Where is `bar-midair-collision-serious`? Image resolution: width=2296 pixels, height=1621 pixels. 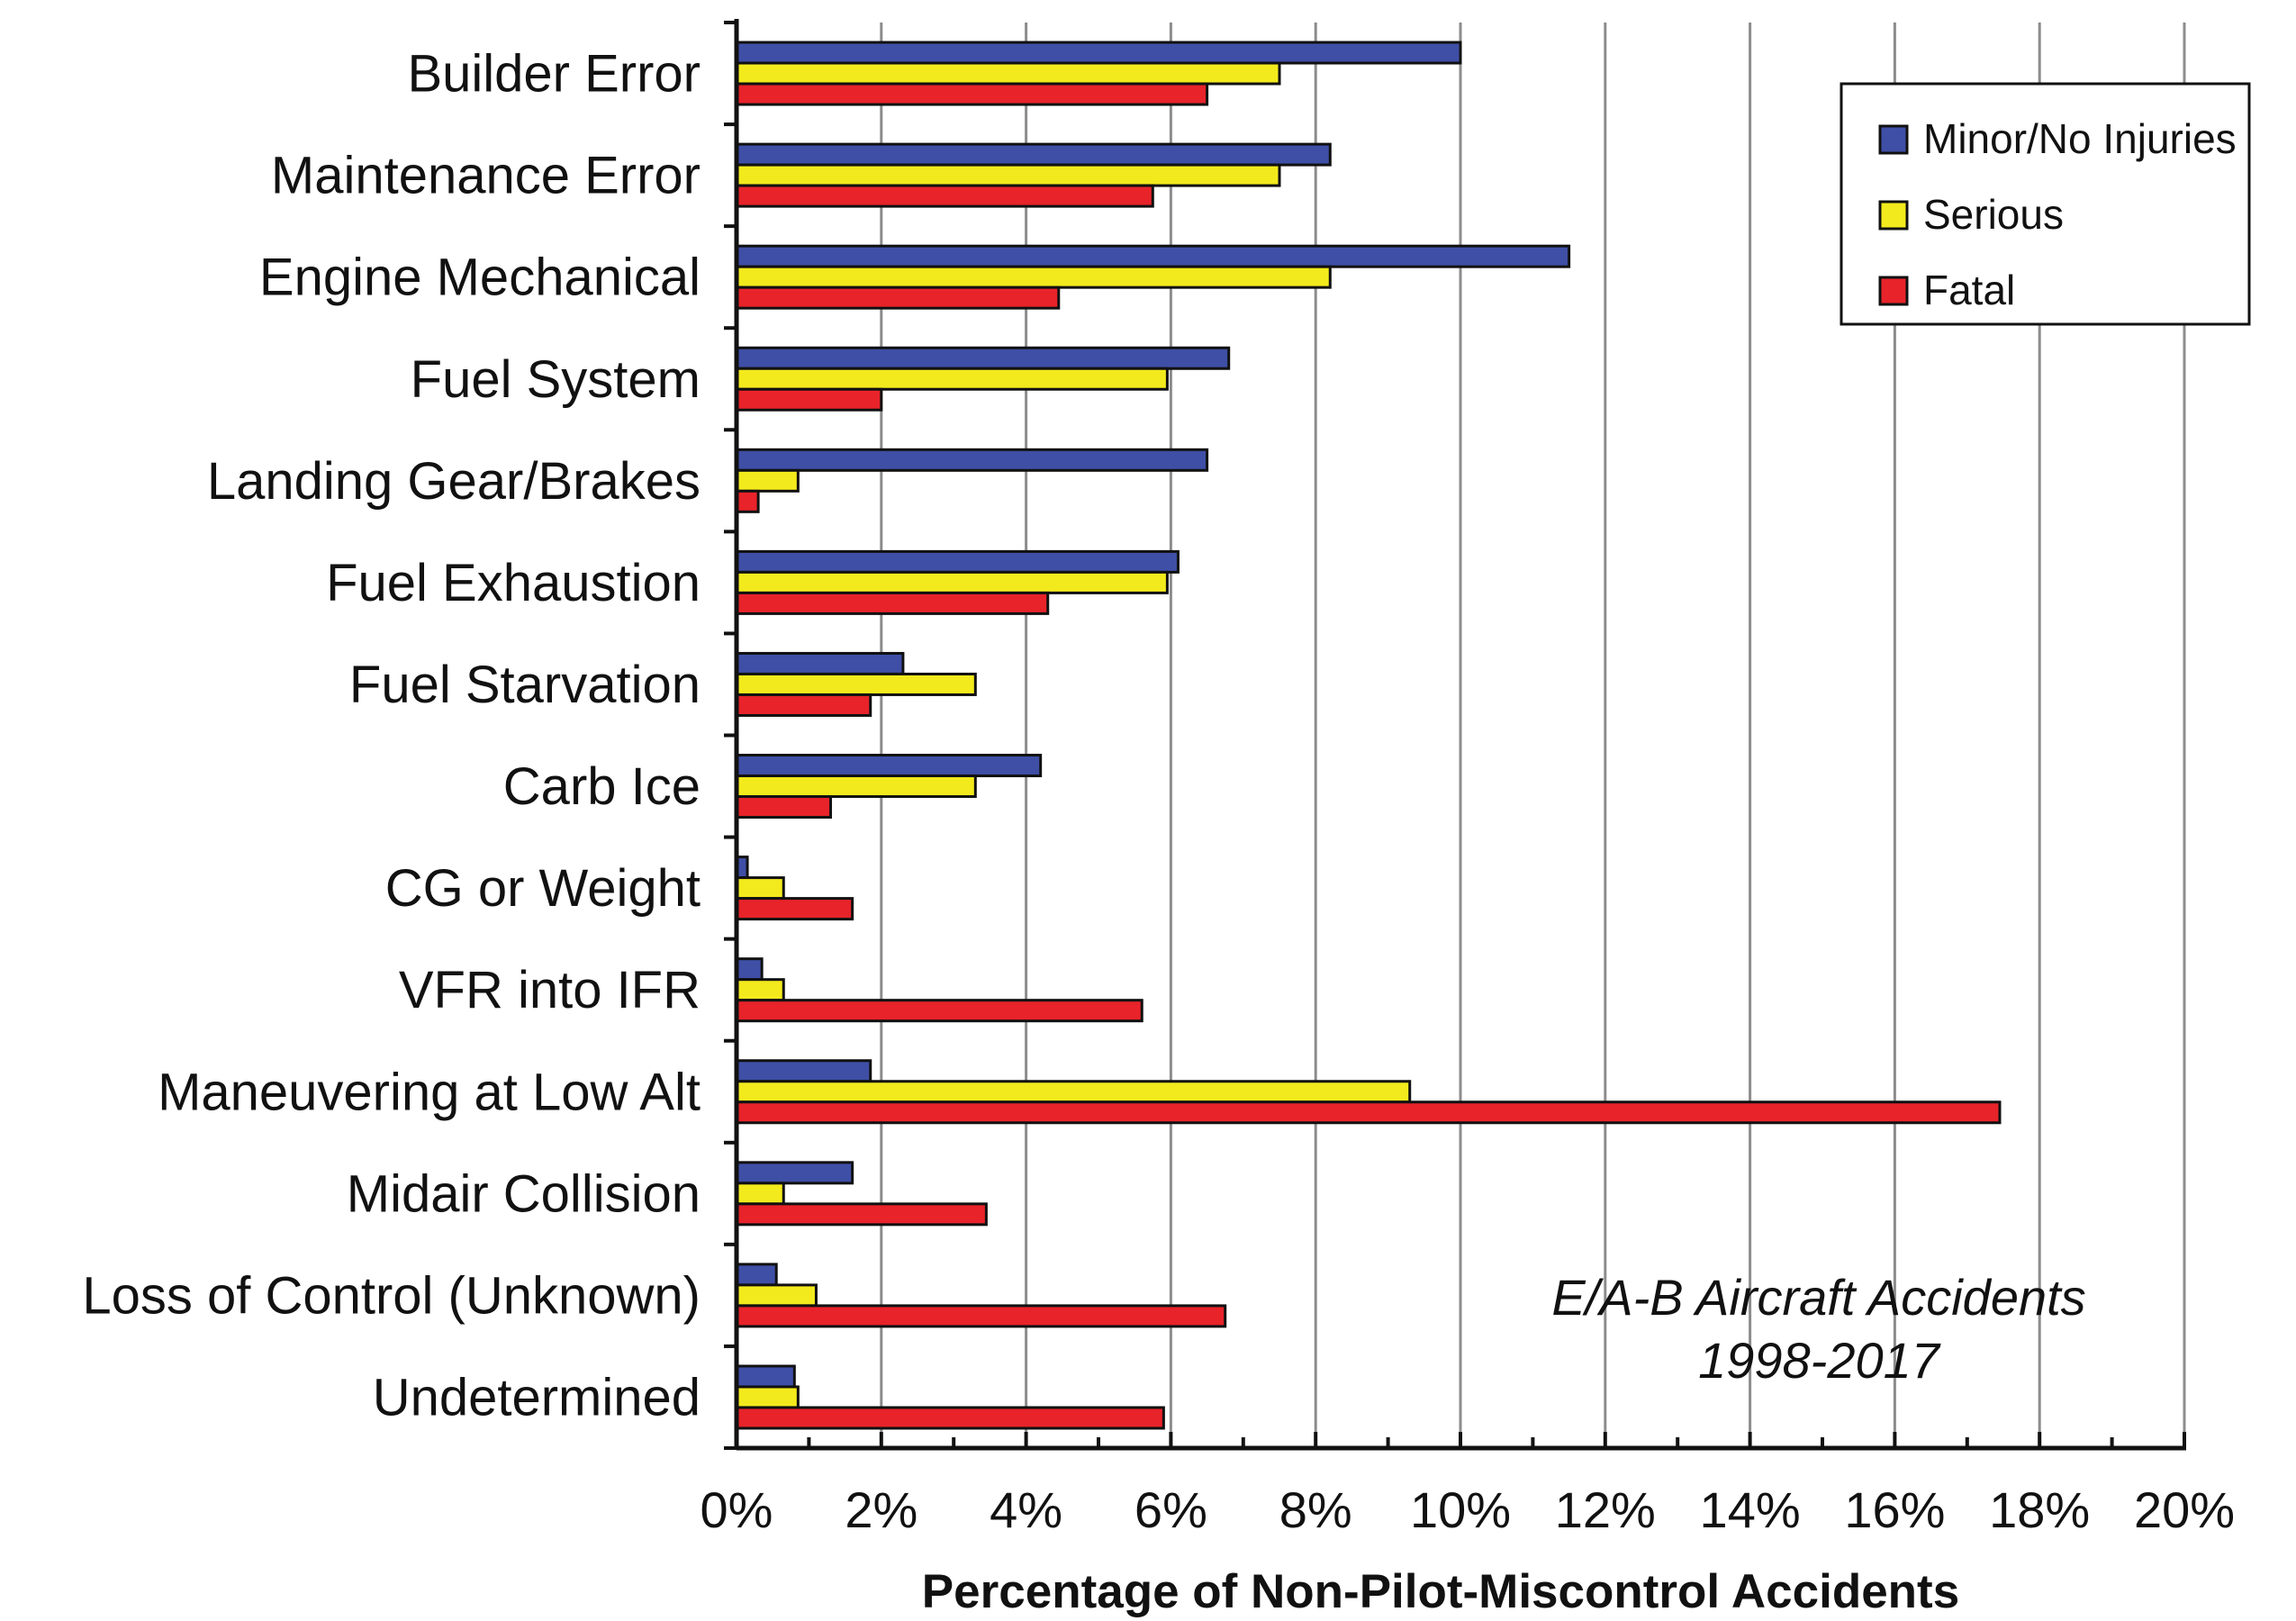
bar-midair-collision-serious is located at coordinates (760, 1194).